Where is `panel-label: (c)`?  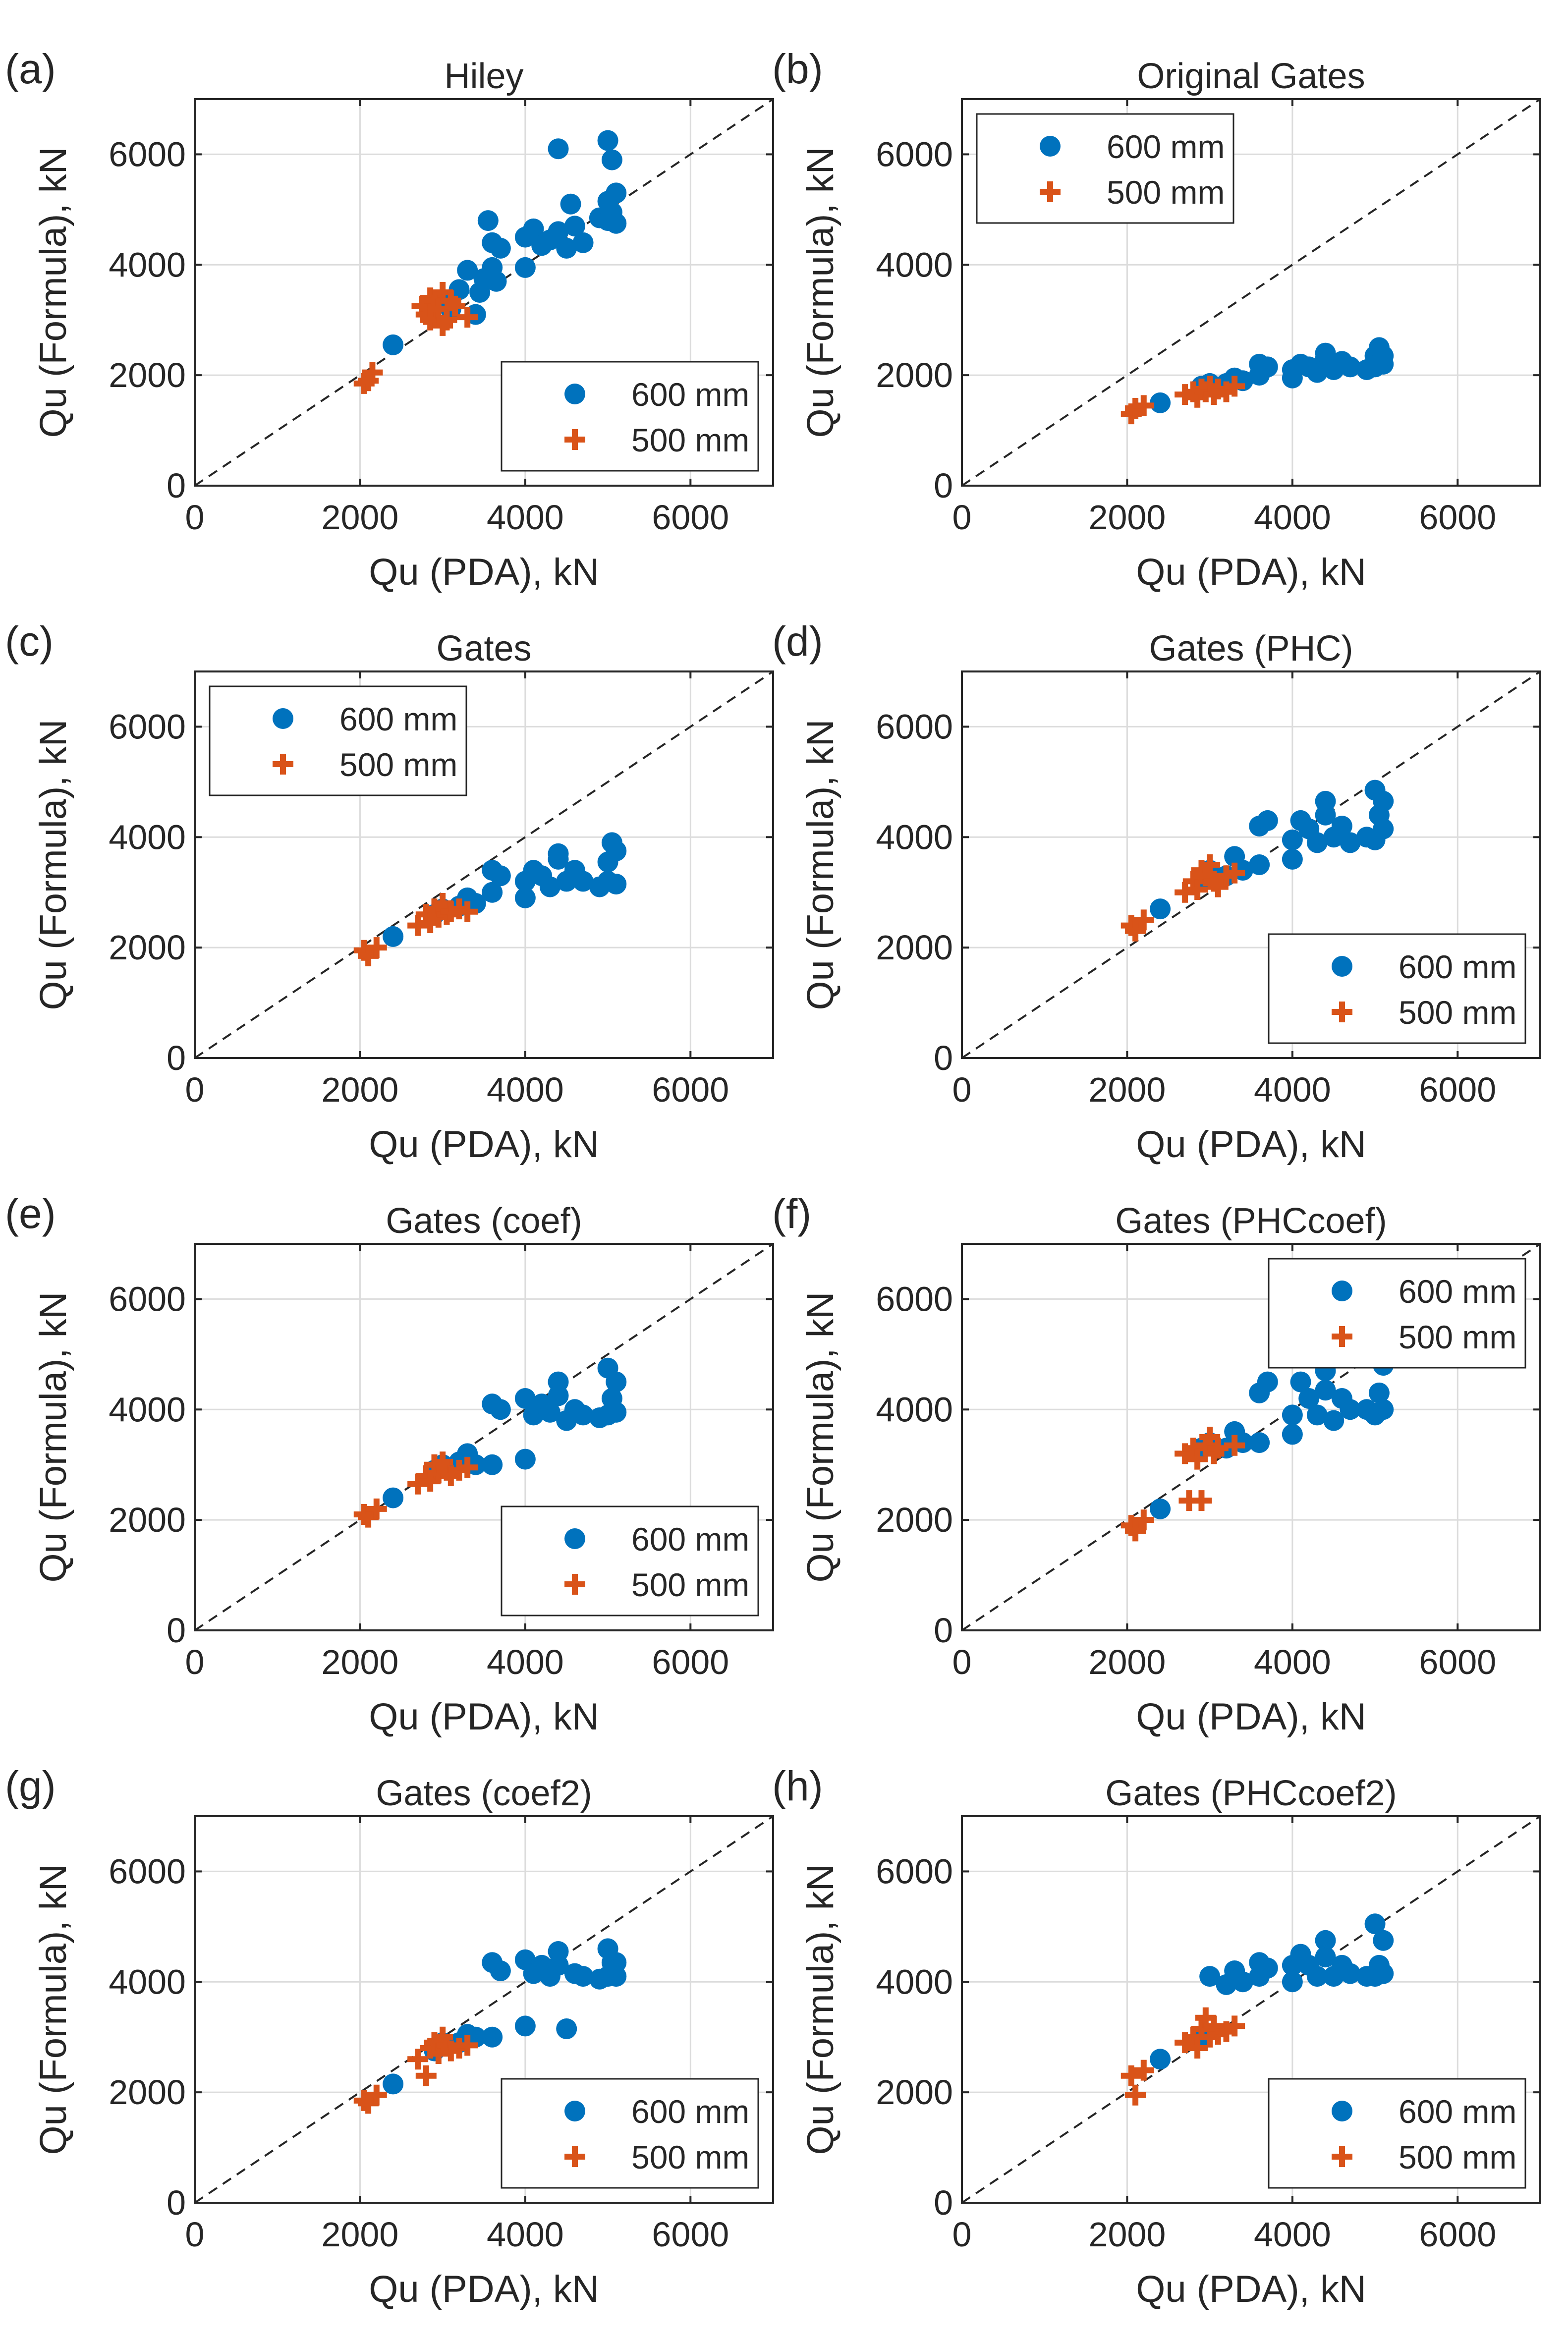
panel-label: (c) is located at coordinates (29, 641).